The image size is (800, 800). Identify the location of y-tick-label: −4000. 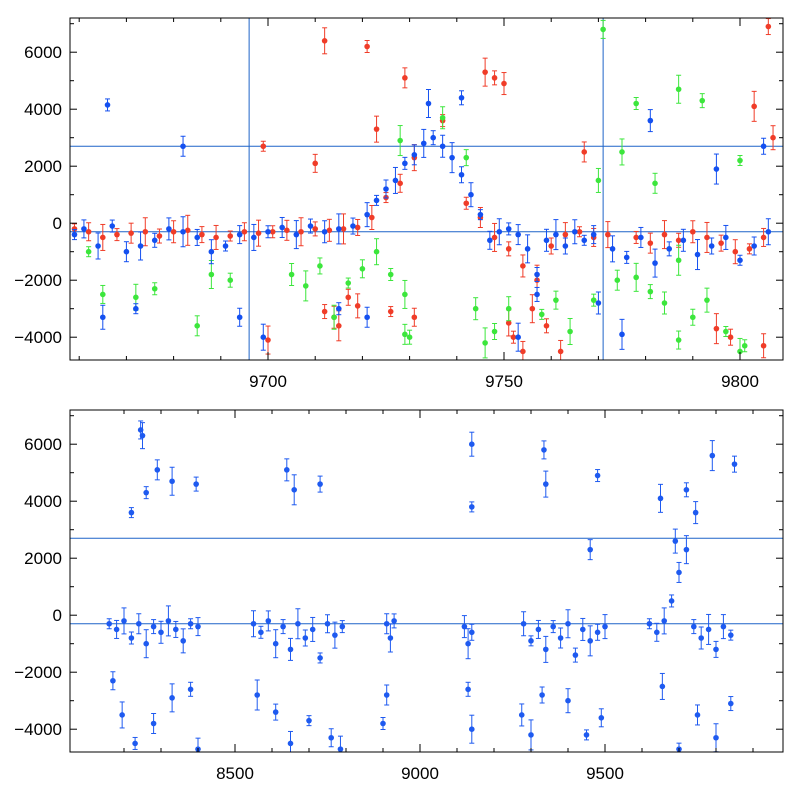
(38, 729).